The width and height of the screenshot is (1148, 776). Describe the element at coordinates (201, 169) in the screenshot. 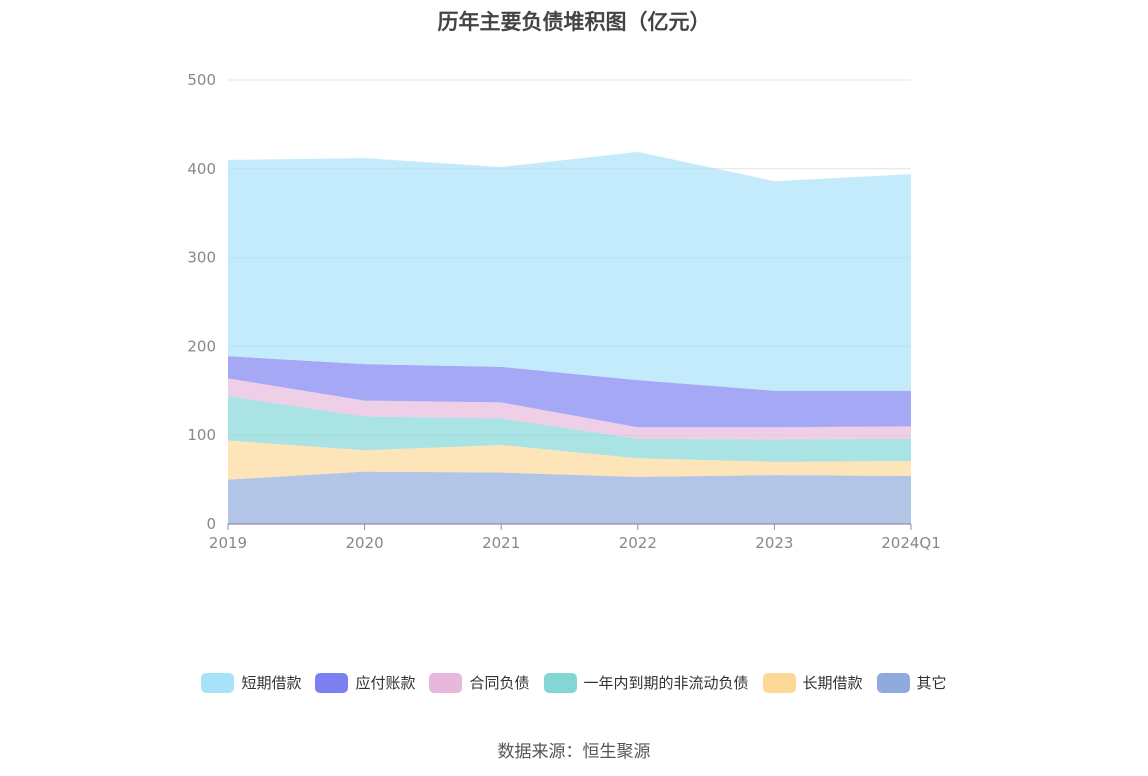

I see `y-tick-label: 400` at that location.